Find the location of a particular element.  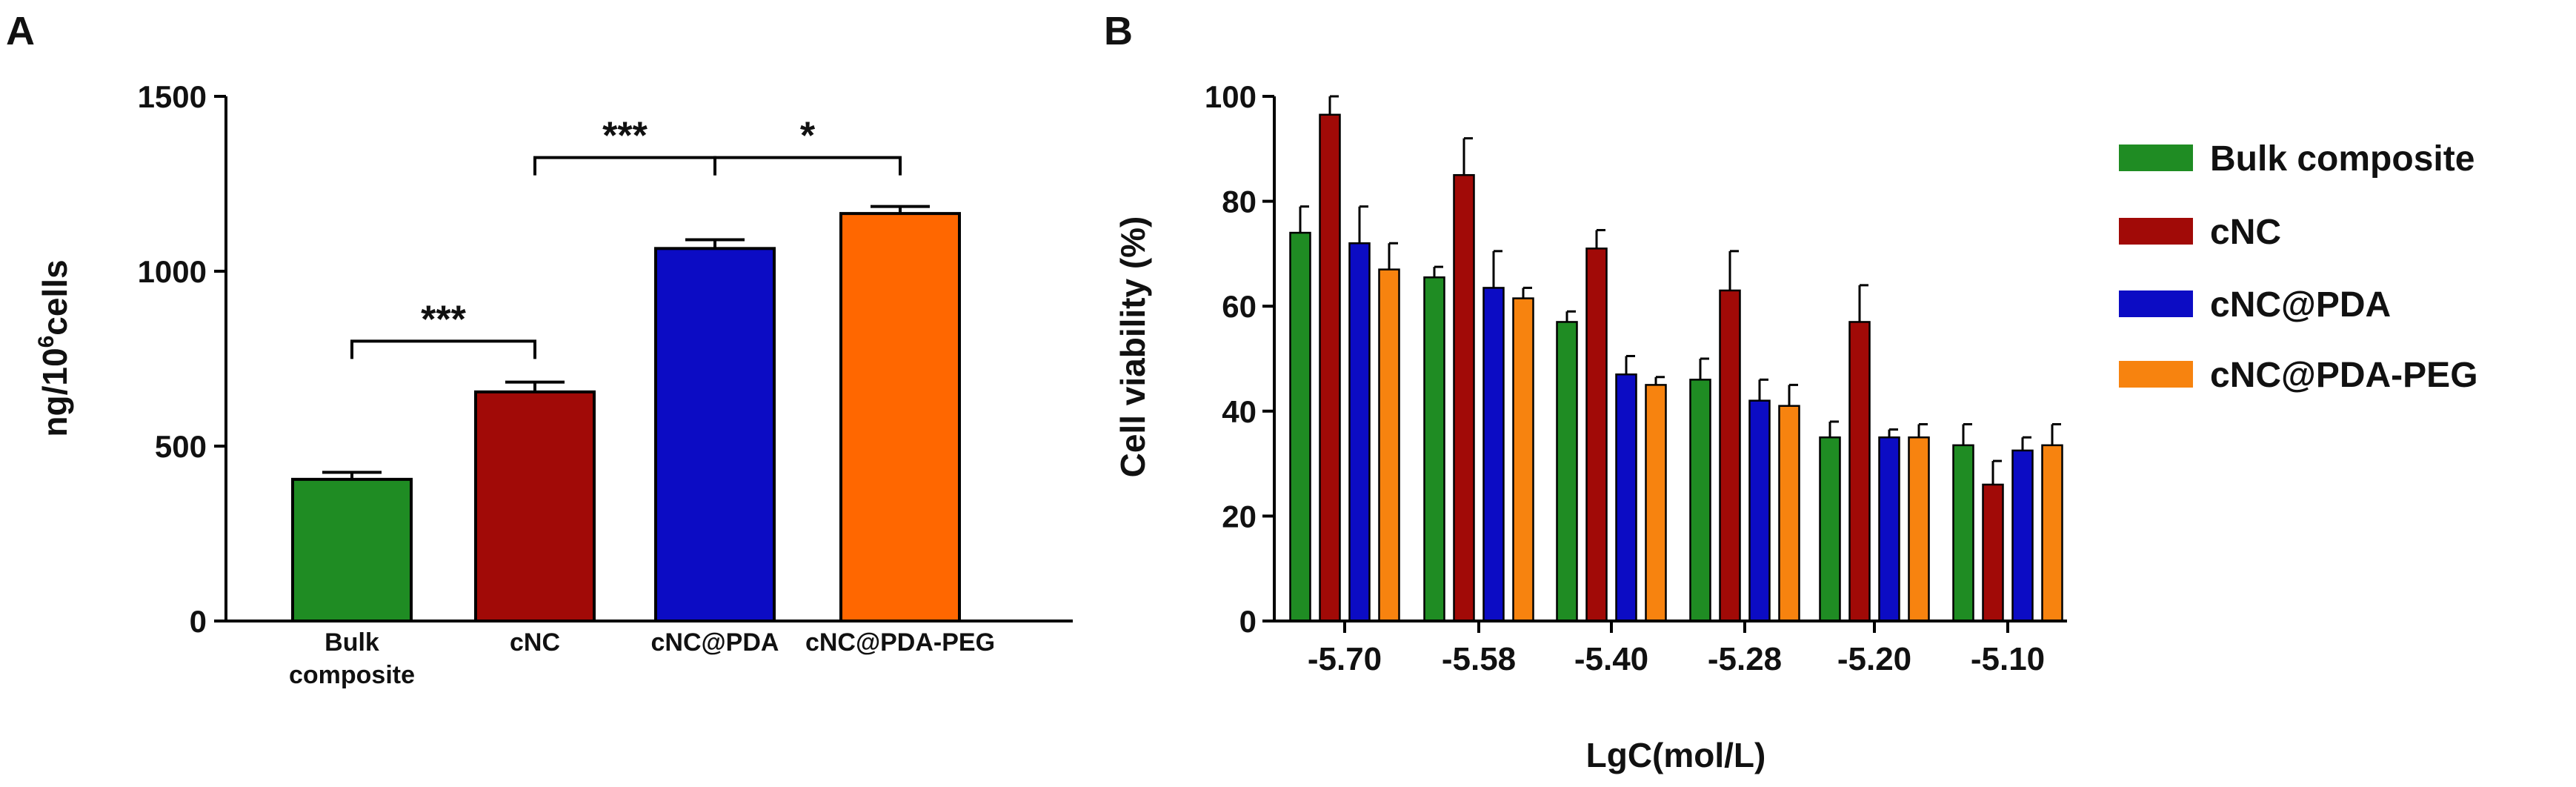

x-tick-label-5: -5.10 is located at coordinates (2008, 659).